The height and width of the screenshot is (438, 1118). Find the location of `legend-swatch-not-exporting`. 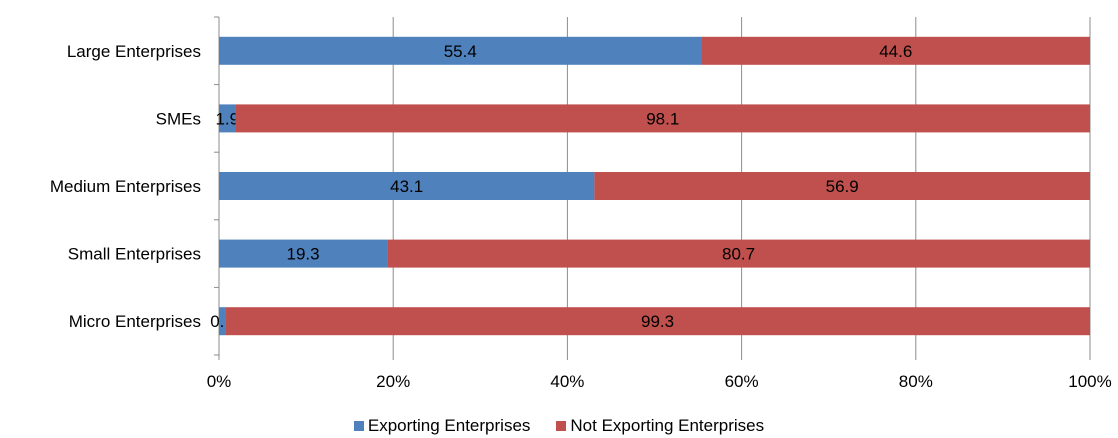

legend-swatch-not-exporting is located at coordinates (561, 426).